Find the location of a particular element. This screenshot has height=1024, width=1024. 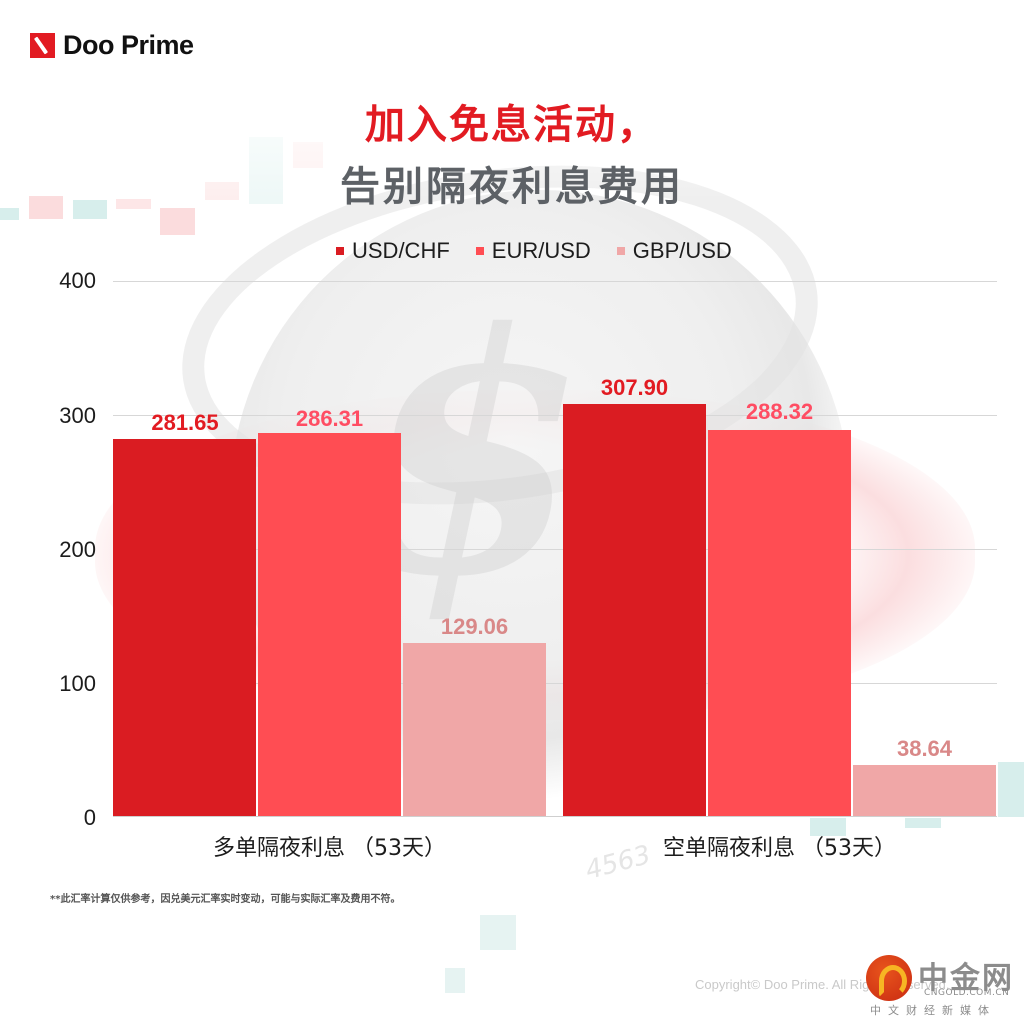

x-category-short: 空单隔夜利息 （53天） is located at coordinates (779, 848).